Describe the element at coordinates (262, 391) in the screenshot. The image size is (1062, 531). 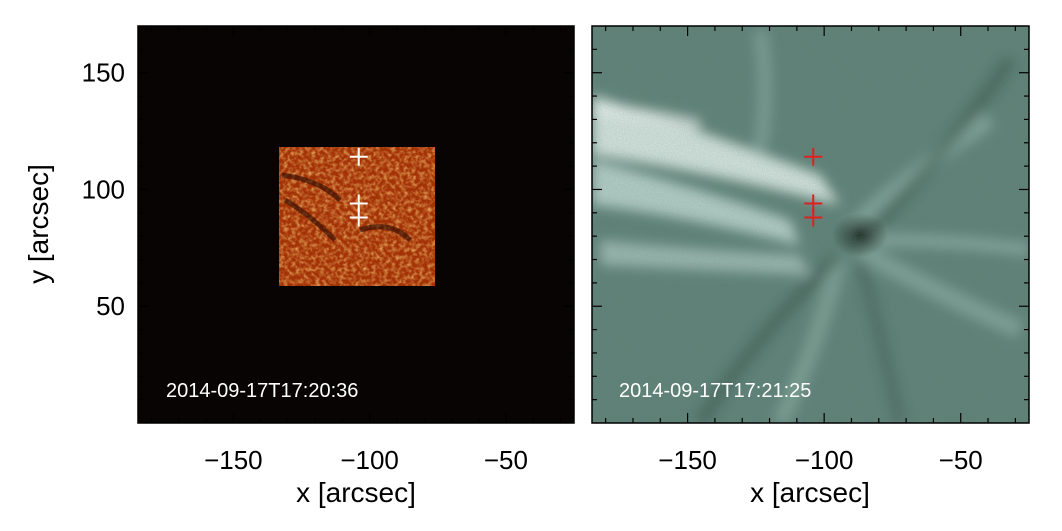
I see `left-panel-timestamp: 2014-09-17T17:20:36` at that location.